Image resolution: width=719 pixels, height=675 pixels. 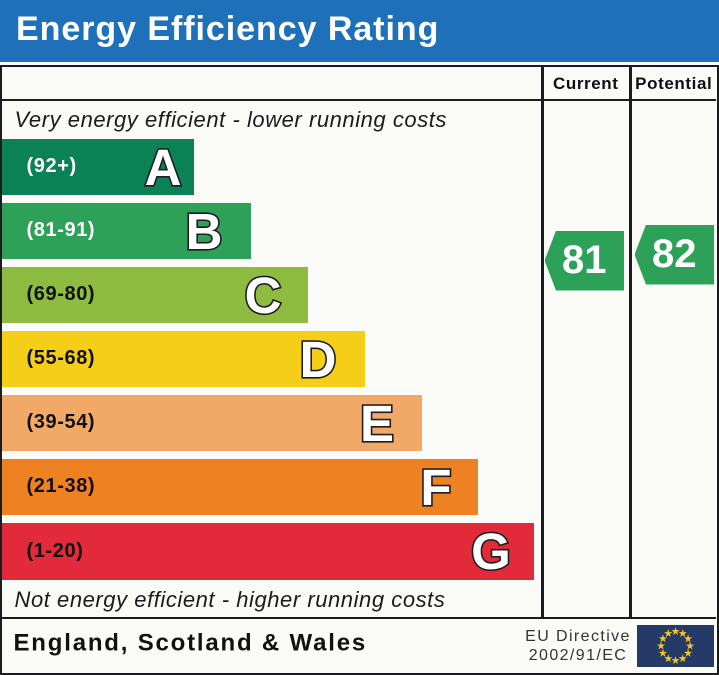 I want to click on band-d-range: (55-68), so click(x=61, y=358).